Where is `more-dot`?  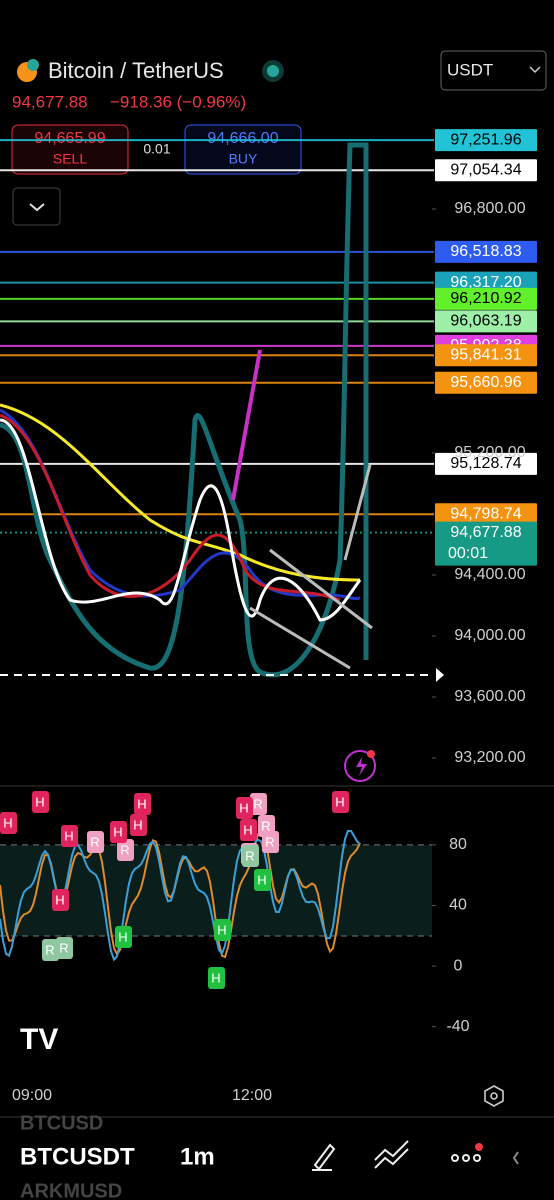
more-dot is located at coordinates (479, 1147).